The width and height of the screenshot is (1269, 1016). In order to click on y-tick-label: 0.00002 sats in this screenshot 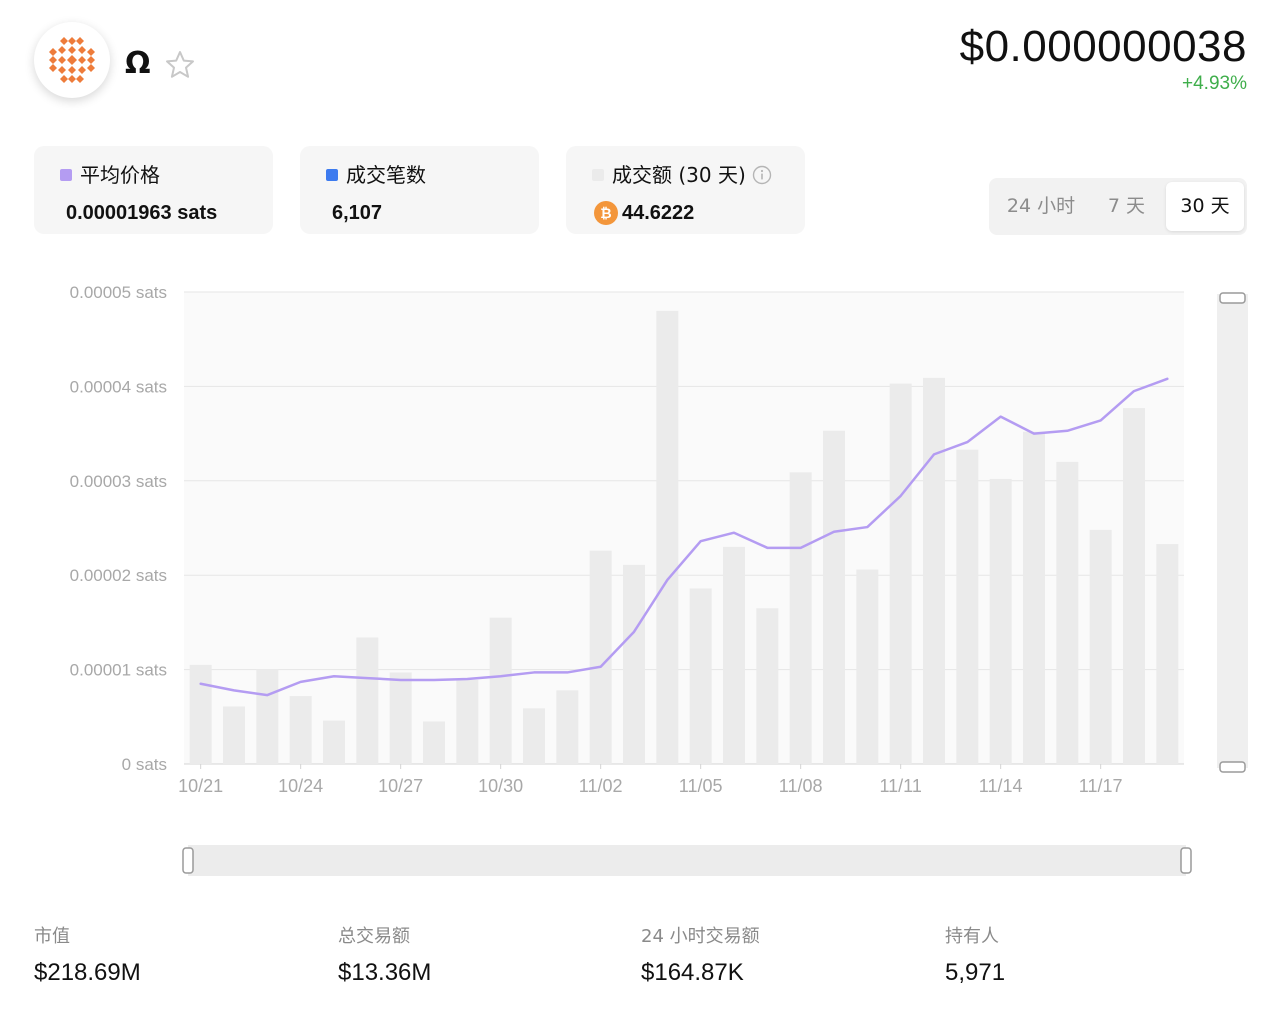, I will do `click(118, 575)`.